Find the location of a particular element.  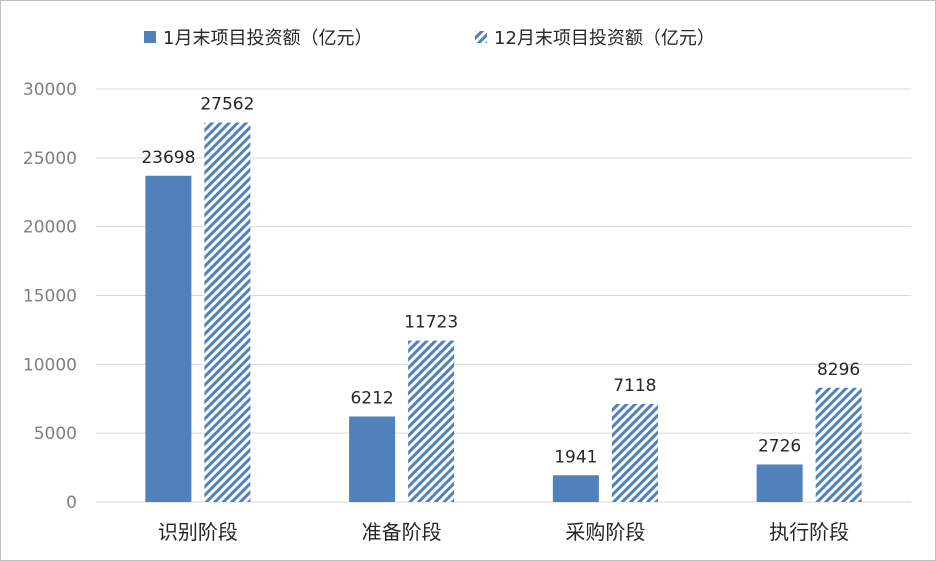

data-label: 2726 is located at coordinates (779, 446).